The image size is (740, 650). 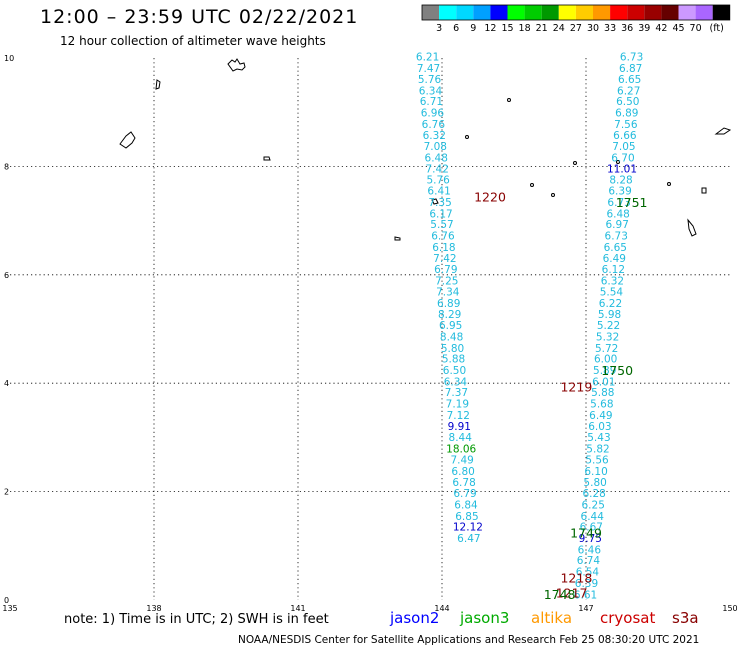 What do you see at coordinates (435, 147) in the screenshot?
I see `data-value-label: 7.08` at bounding box center [435, 147].